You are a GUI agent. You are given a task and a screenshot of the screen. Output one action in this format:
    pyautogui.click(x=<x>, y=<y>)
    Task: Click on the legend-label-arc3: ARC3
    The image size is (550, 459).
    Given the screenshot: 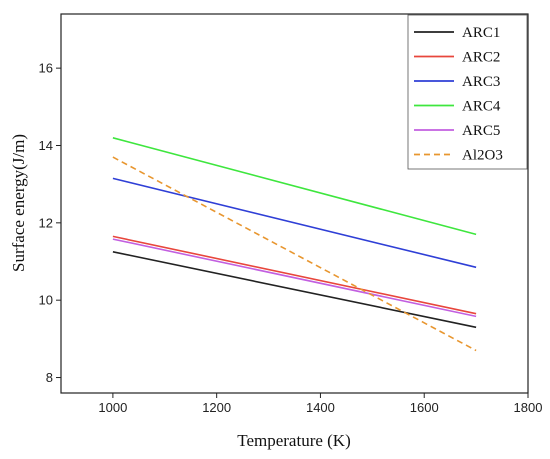 What is the action you would take?
    pyautogui.click(x=481, y=82)
    